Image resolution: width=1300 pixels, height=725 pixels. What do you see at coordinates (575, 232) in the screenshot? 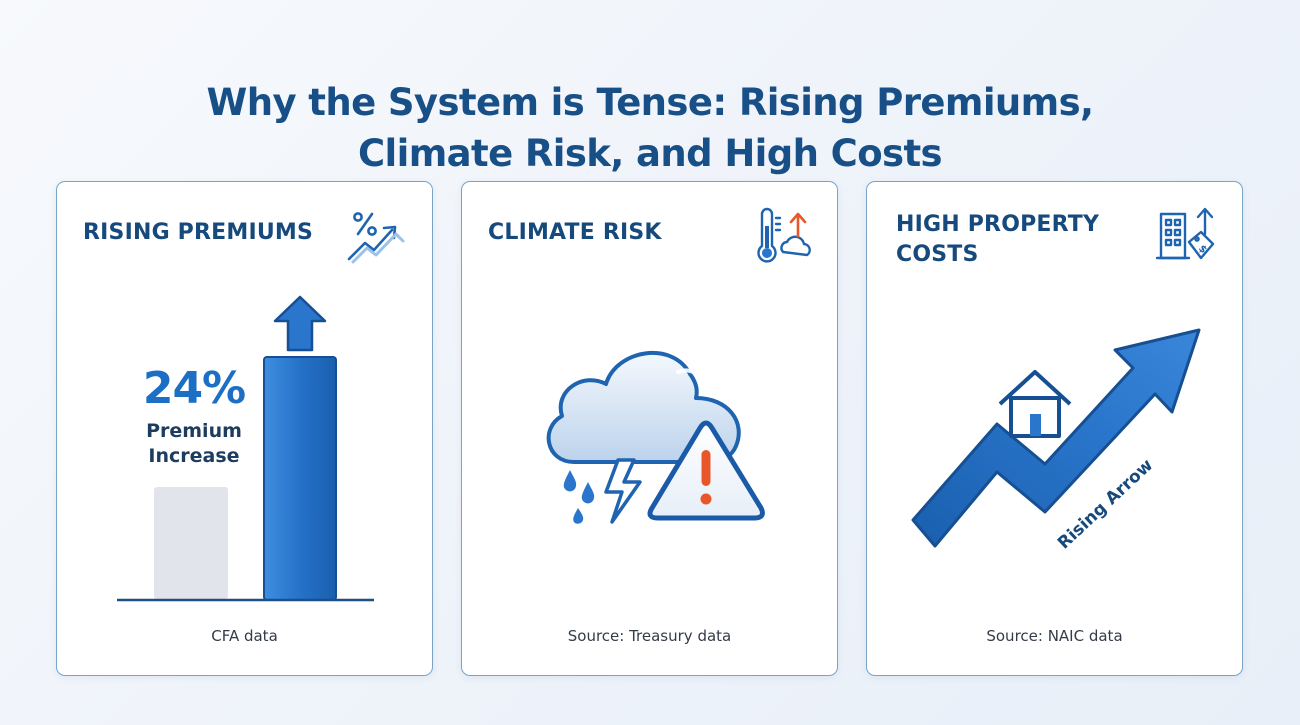
I see `climate-risk-heading: CLIMATE RISK` at bounding box center [575, 232].